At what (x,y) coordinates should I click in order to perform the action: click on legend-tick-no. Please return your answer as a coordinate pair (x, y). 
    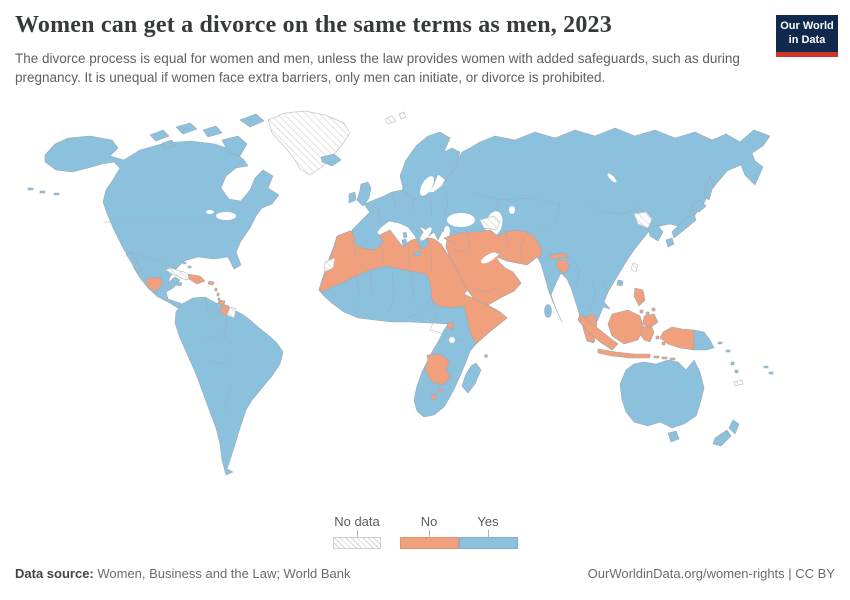
    Looking at the image, I should click on (429, 533).